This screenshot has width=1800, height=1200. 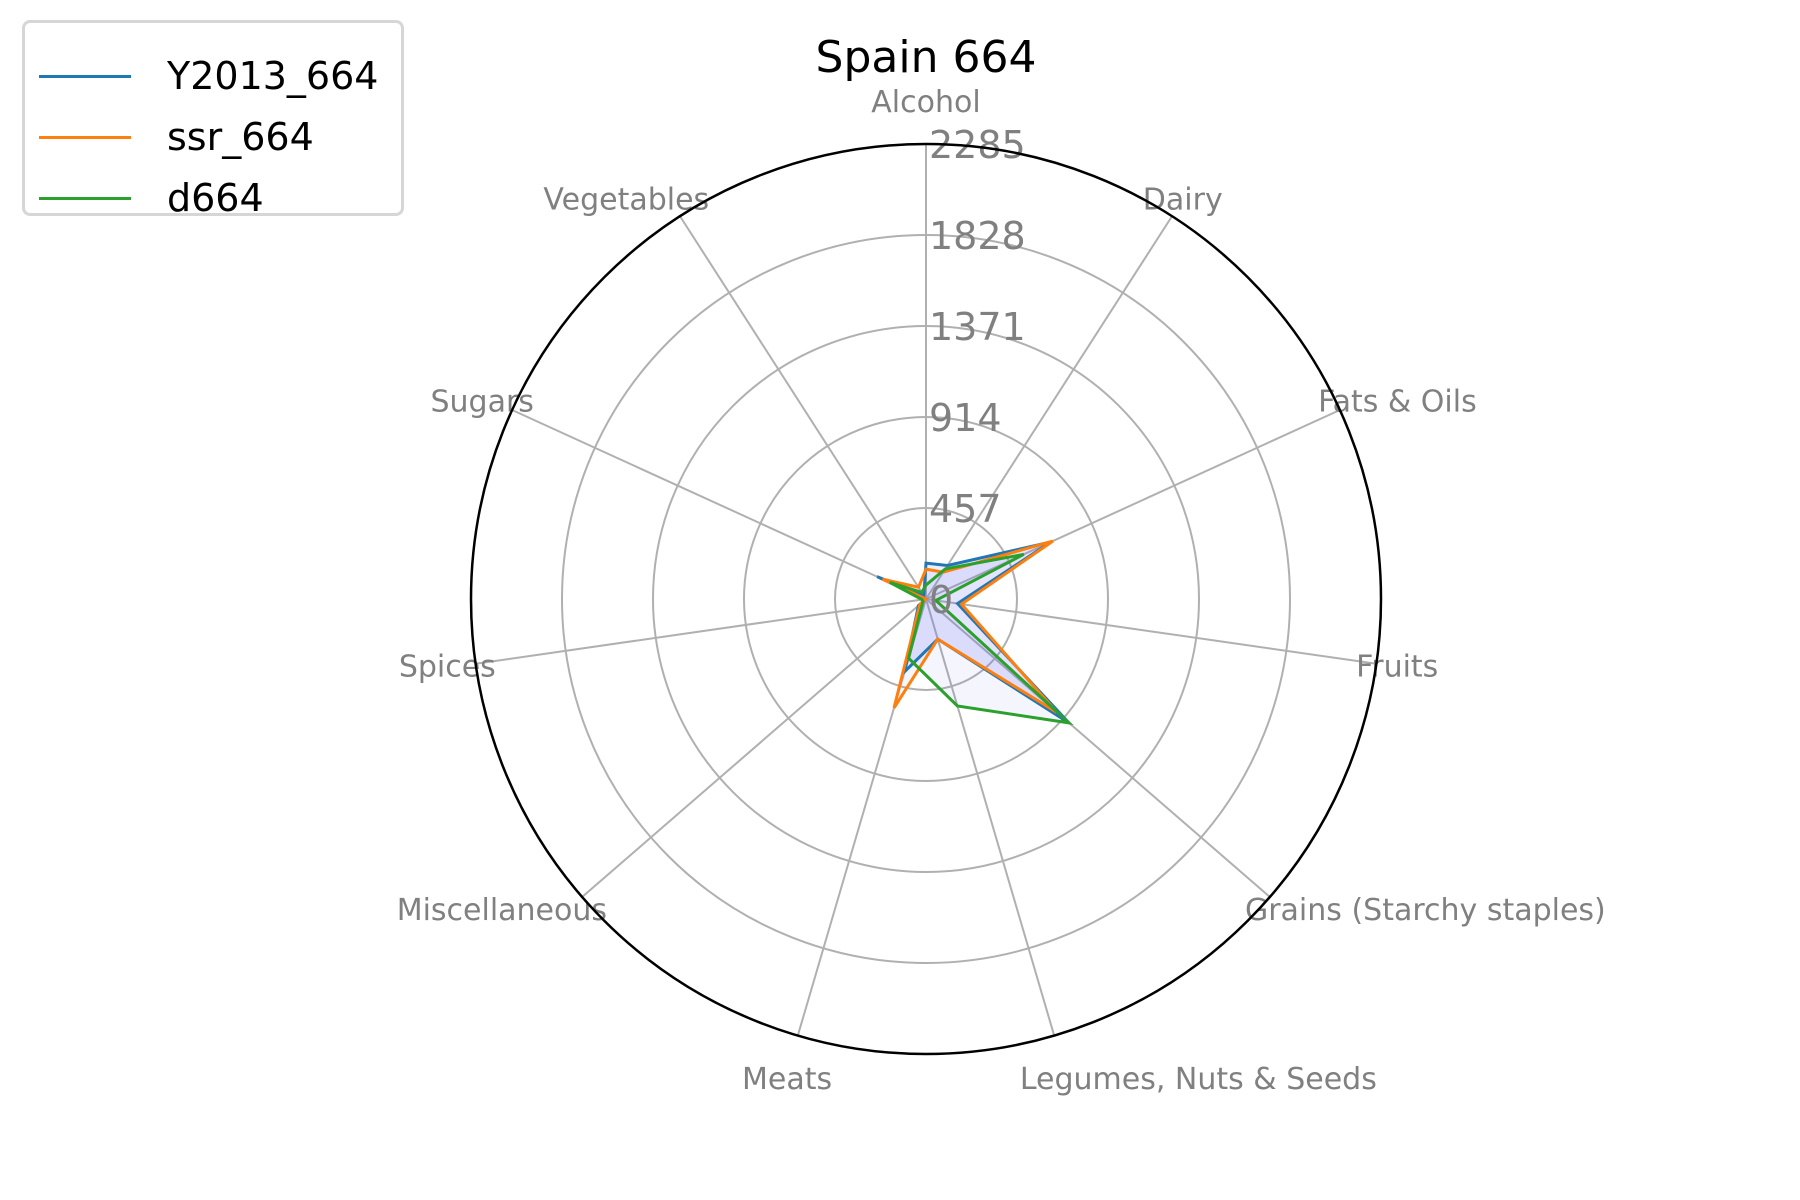 What do you see at coordinates (502, 910) in the screenshot?
I see `category-label: Miscellaneous` at bounding box center [502, 910].